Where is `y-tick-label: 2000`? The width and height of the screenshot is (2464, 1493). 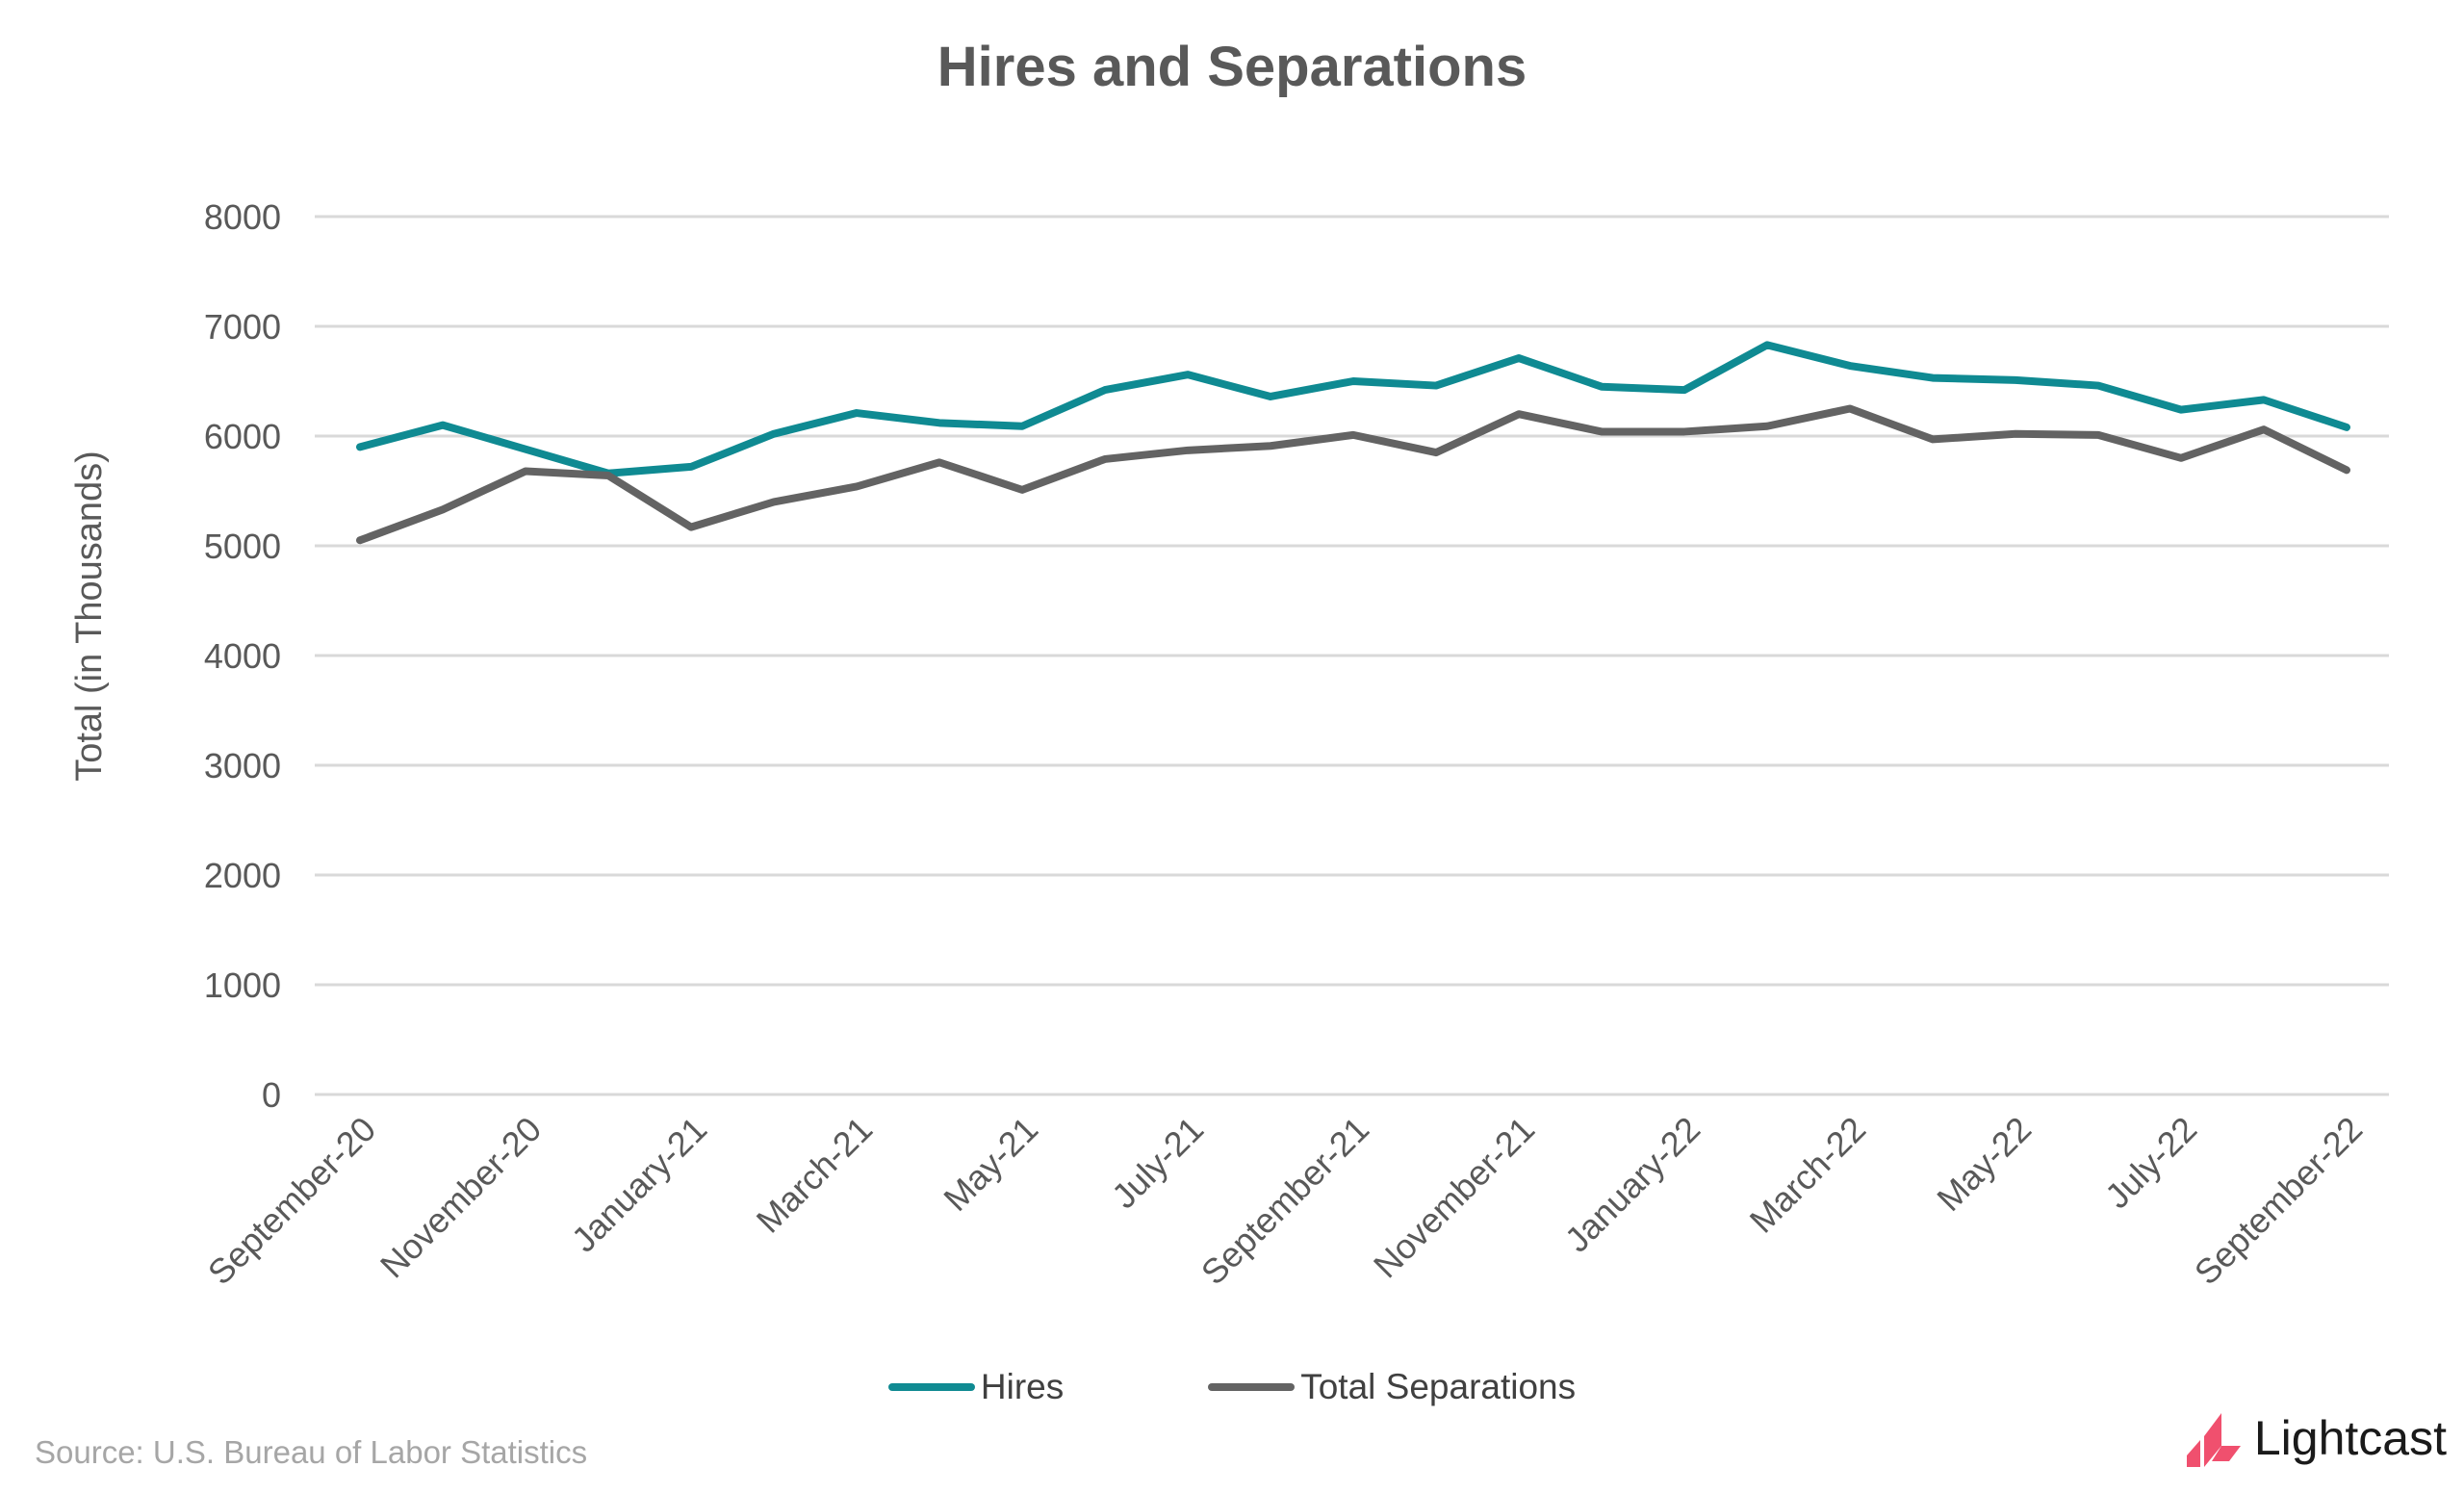 y-tick-label: 2000 is located at coordinates (242, 875).